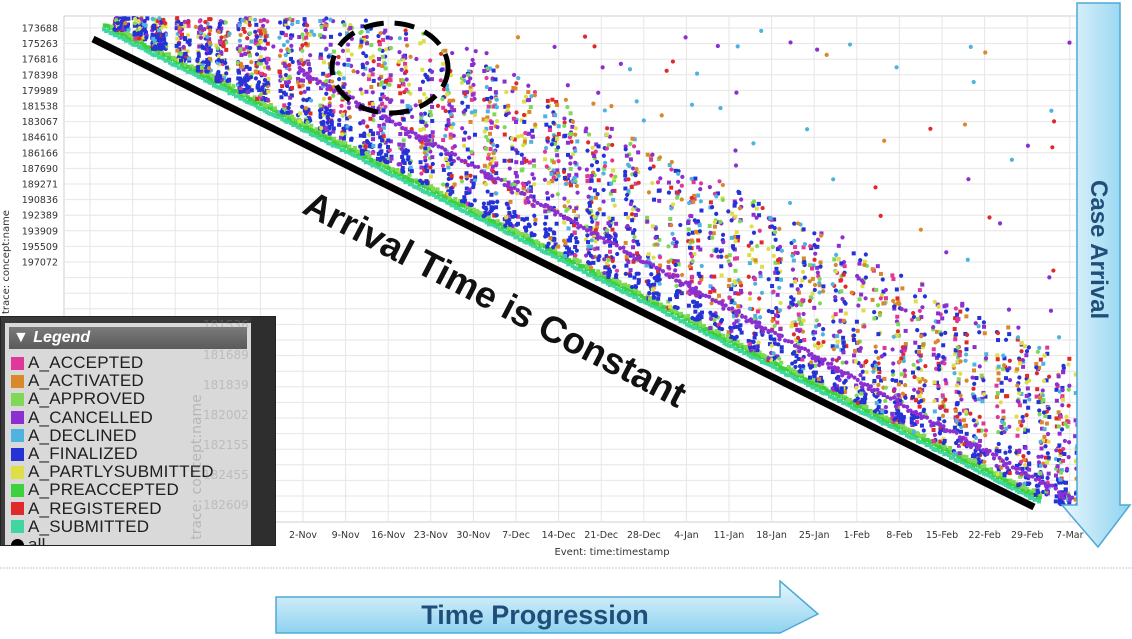  I want to click on y-tick-label: 179989, so click(40, 91).